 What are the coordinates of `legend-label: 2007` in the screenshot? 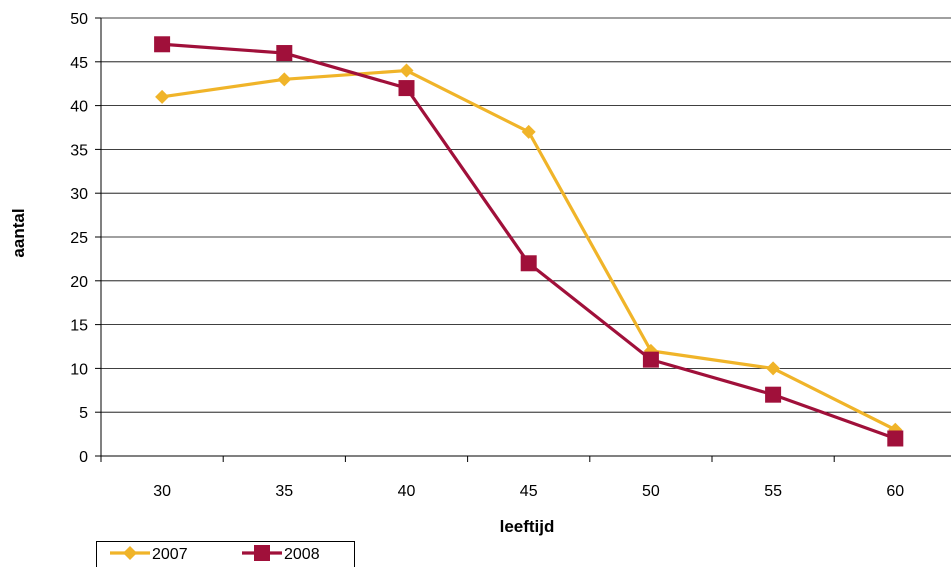 It's located at (170, 554).